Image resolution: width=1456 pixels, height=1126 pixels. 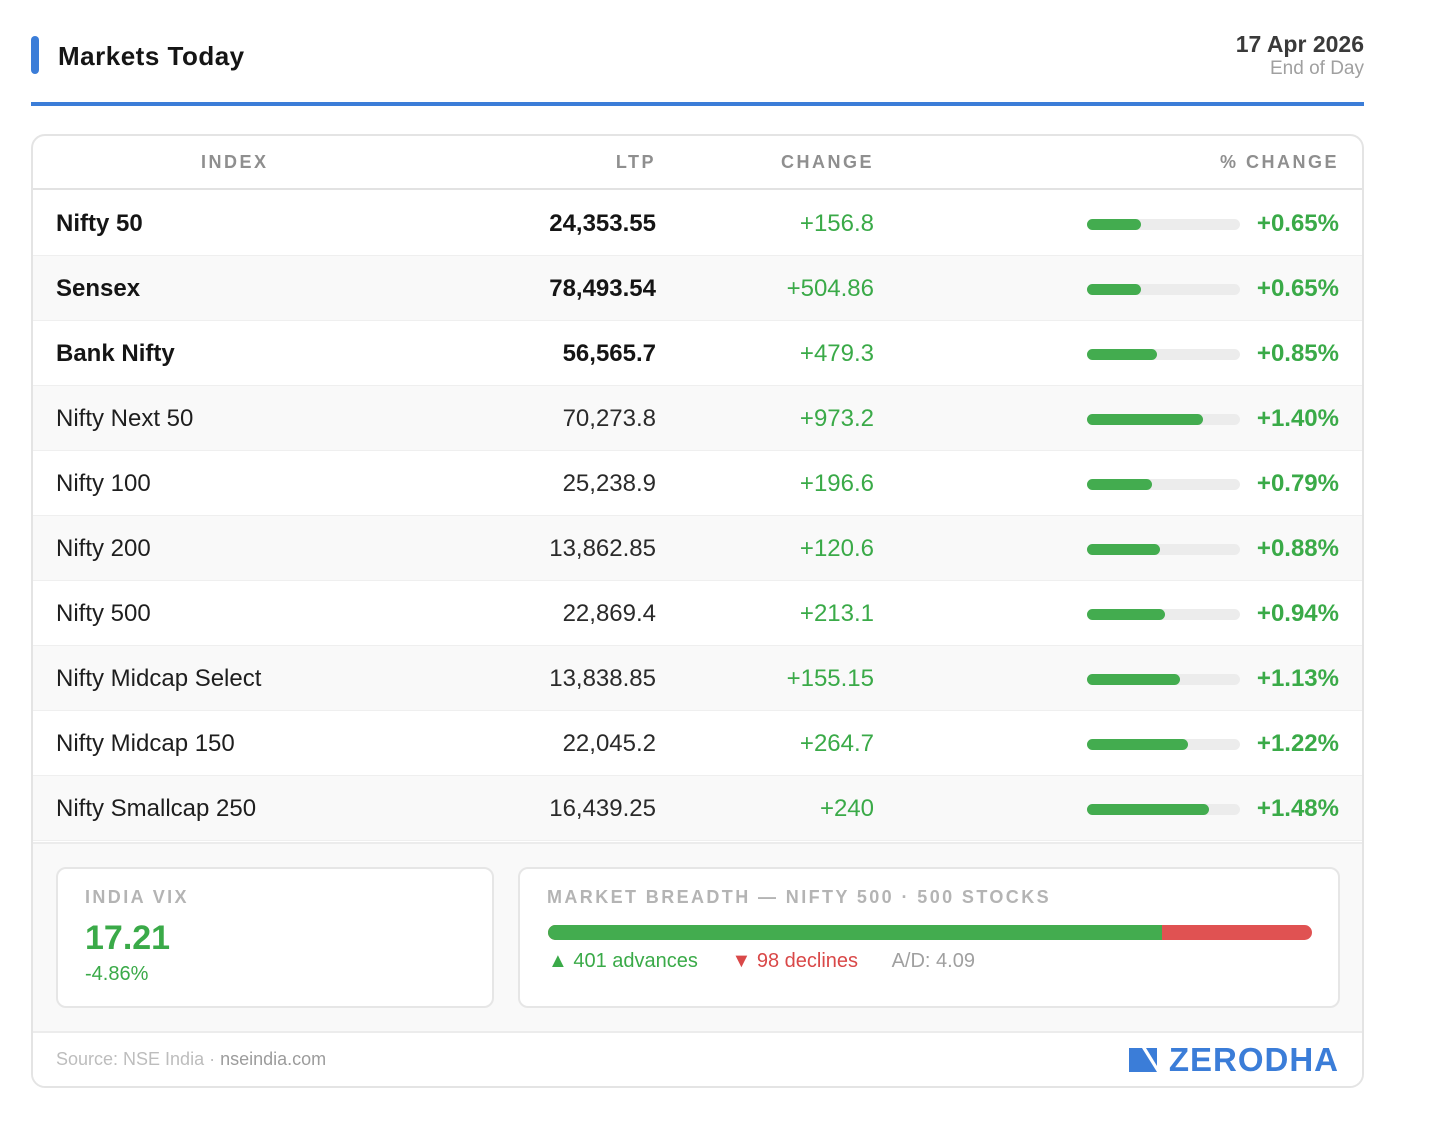 I want to click on index-name: Nifty 200, so click(x=103, y=548).